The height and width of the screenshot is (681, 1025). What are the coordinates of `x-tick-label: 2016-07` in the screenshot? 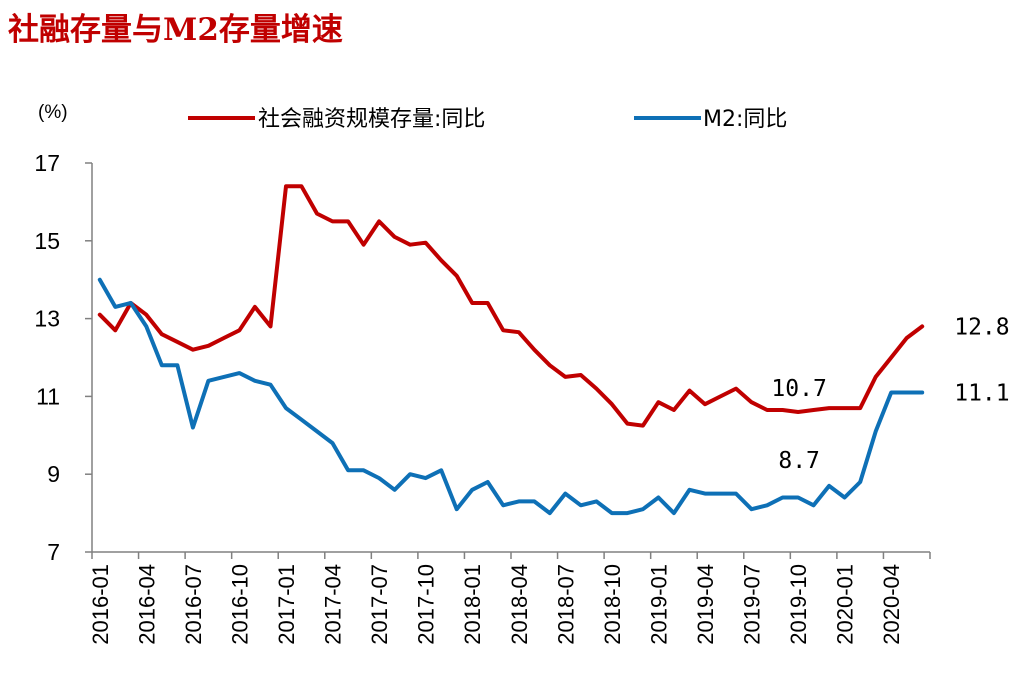 It's located at (193, 604).